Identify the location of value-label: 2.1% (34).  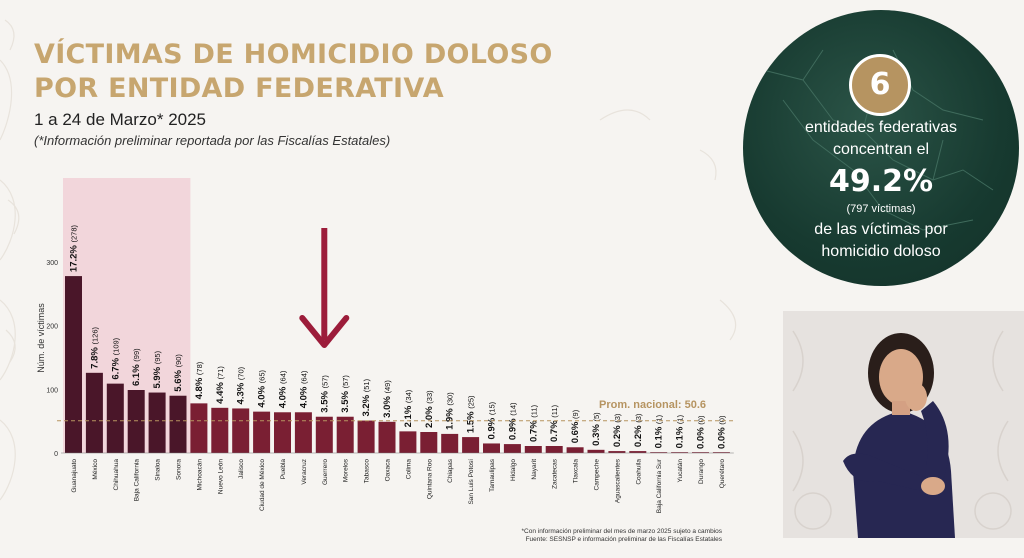
(408, 408).